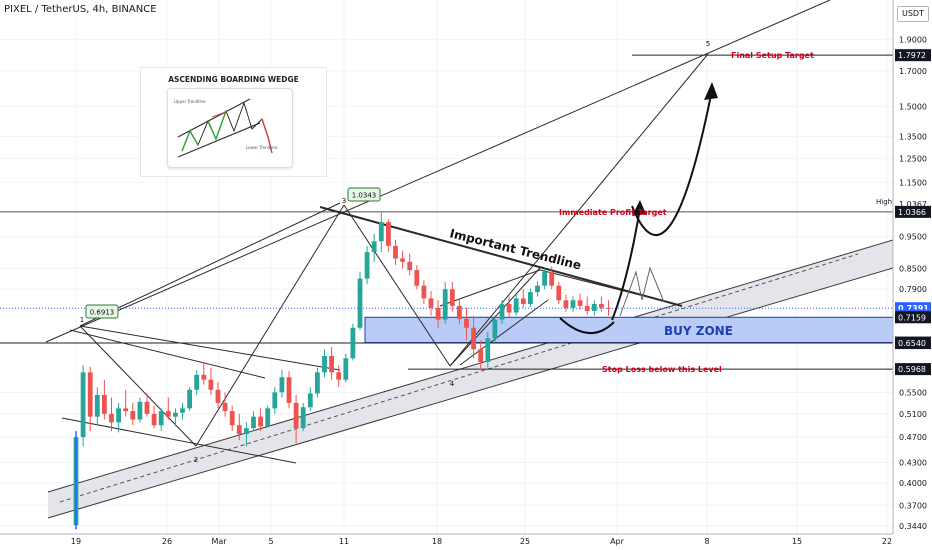 The image size is (932, 550). What do you see at coordinates (913, 392) in the screenshot?
I see `price-tick: 0.5500` at bounding box center [913, 392].